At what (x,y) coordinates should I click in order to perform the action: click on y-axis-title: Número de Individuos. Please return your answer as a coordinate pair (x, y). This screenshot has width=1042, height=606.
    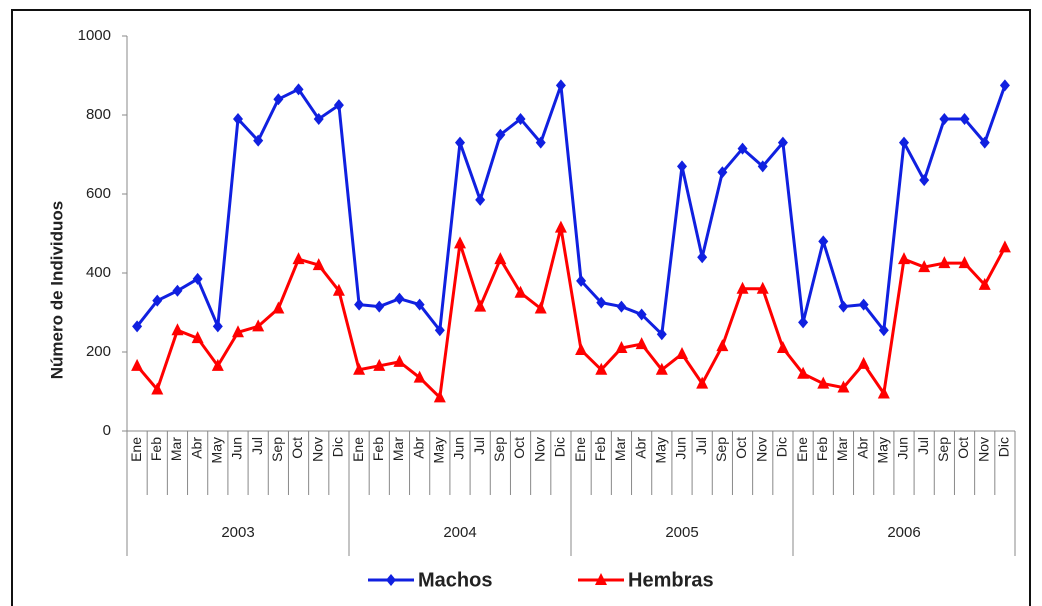
    Looking at the image, I should click on (56, 290).